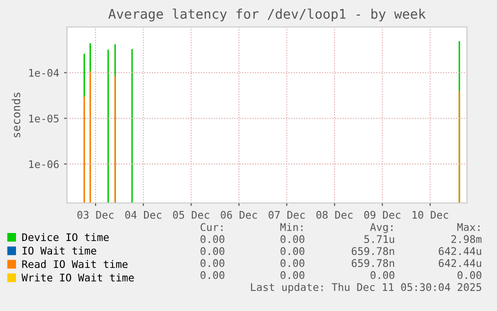  Describe the element at coordinates (44, 118) in the screenshot. I see `y-tick-label: 1e-05` at that location.